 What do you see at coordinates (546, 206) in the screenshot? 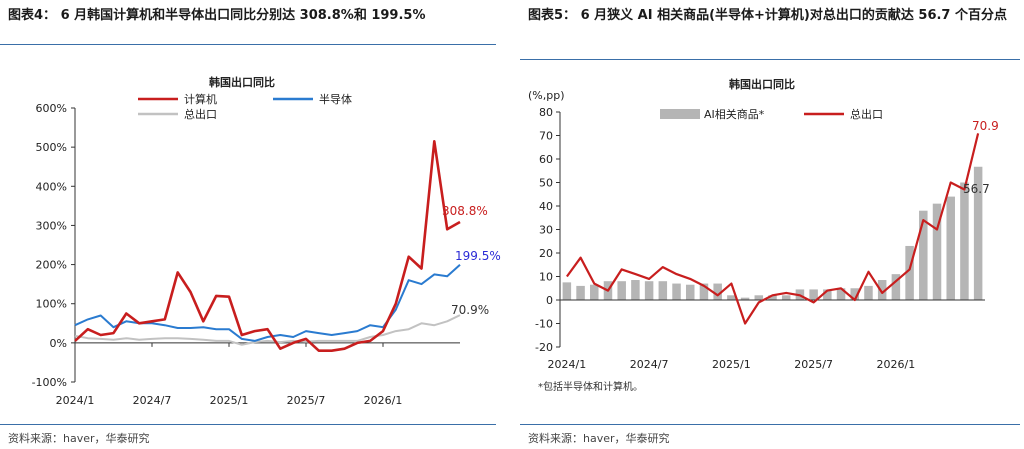
I see `y-tick-label: 40` at bounding box center [546, 206].